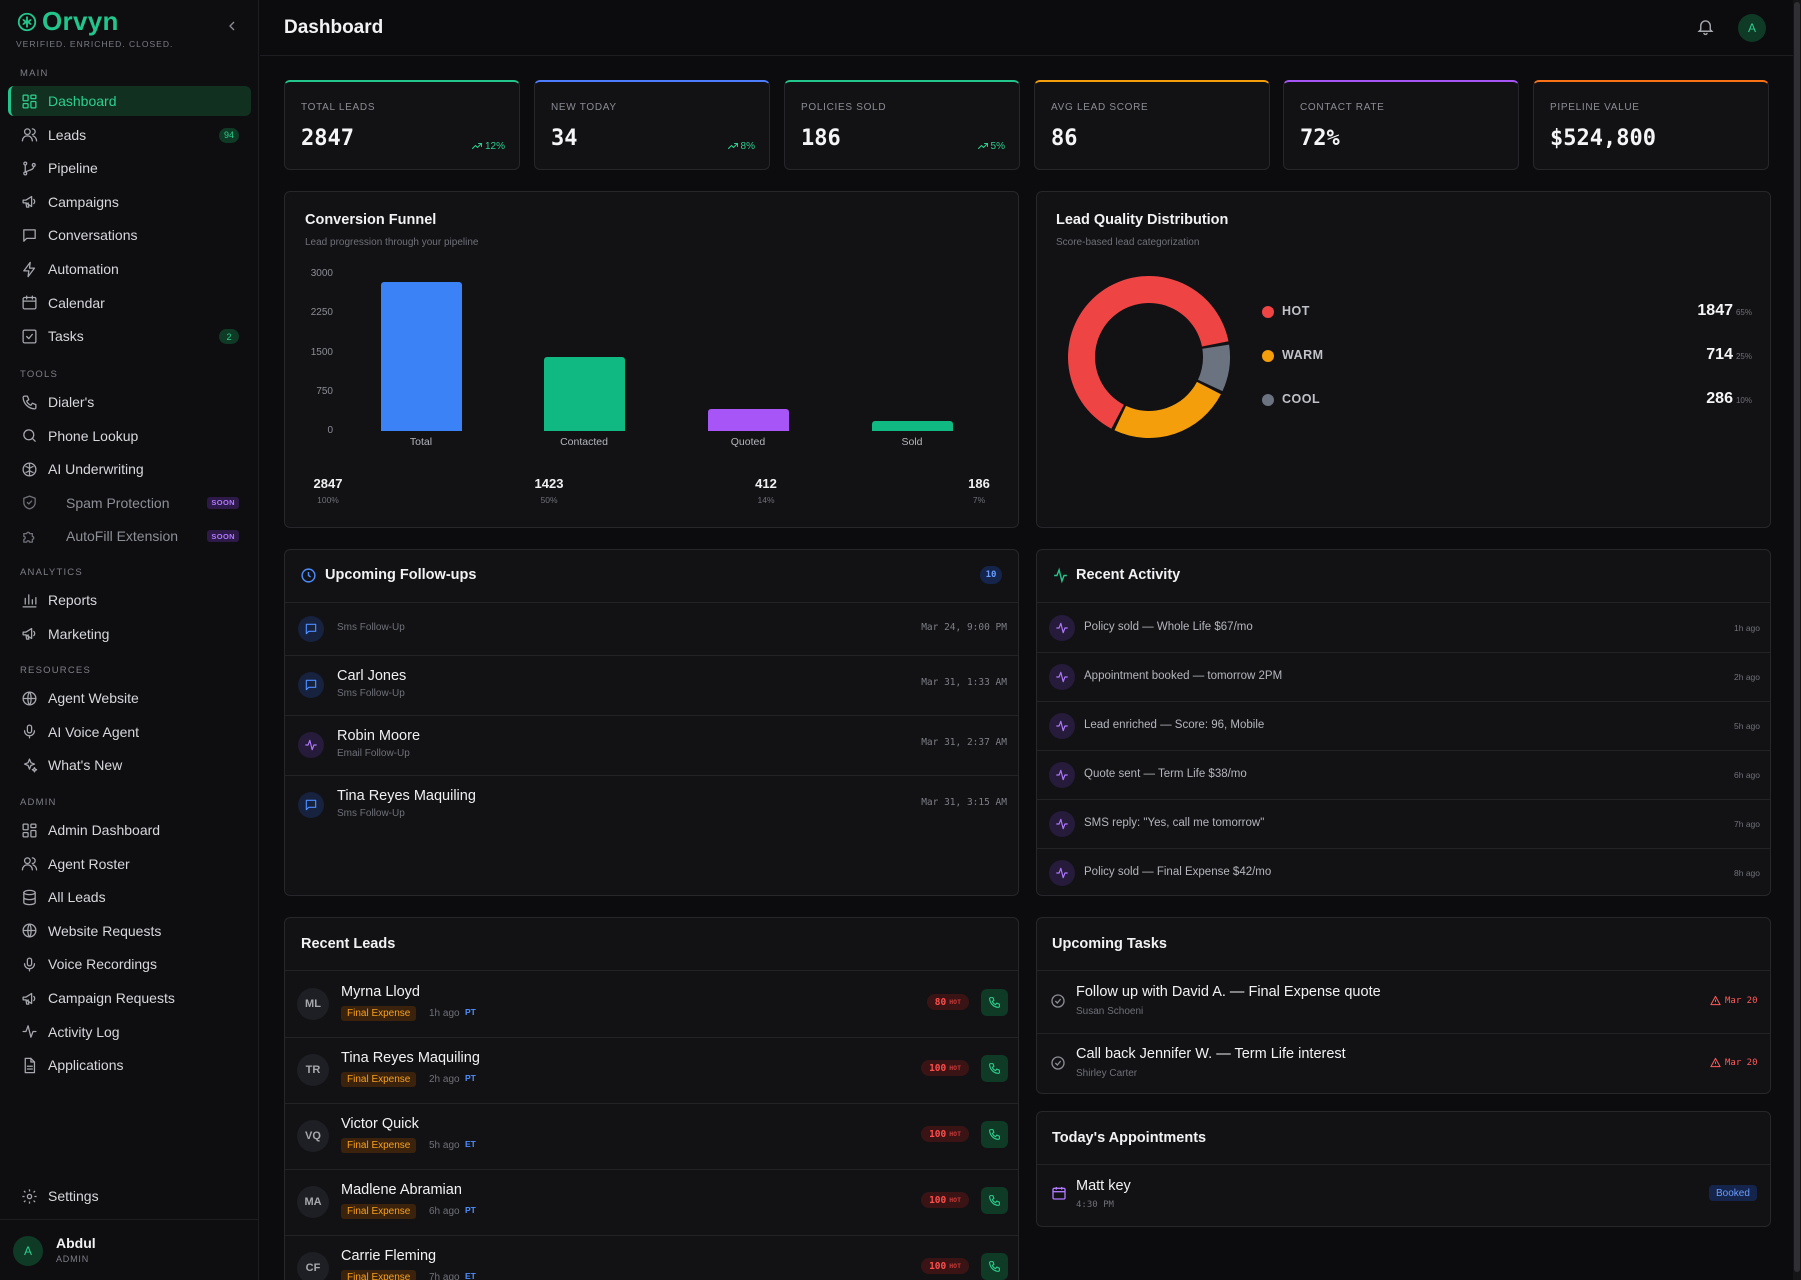  Describe the element at coordinates (1705, 26) in the screenshot. I see `bell-icon` at that location.